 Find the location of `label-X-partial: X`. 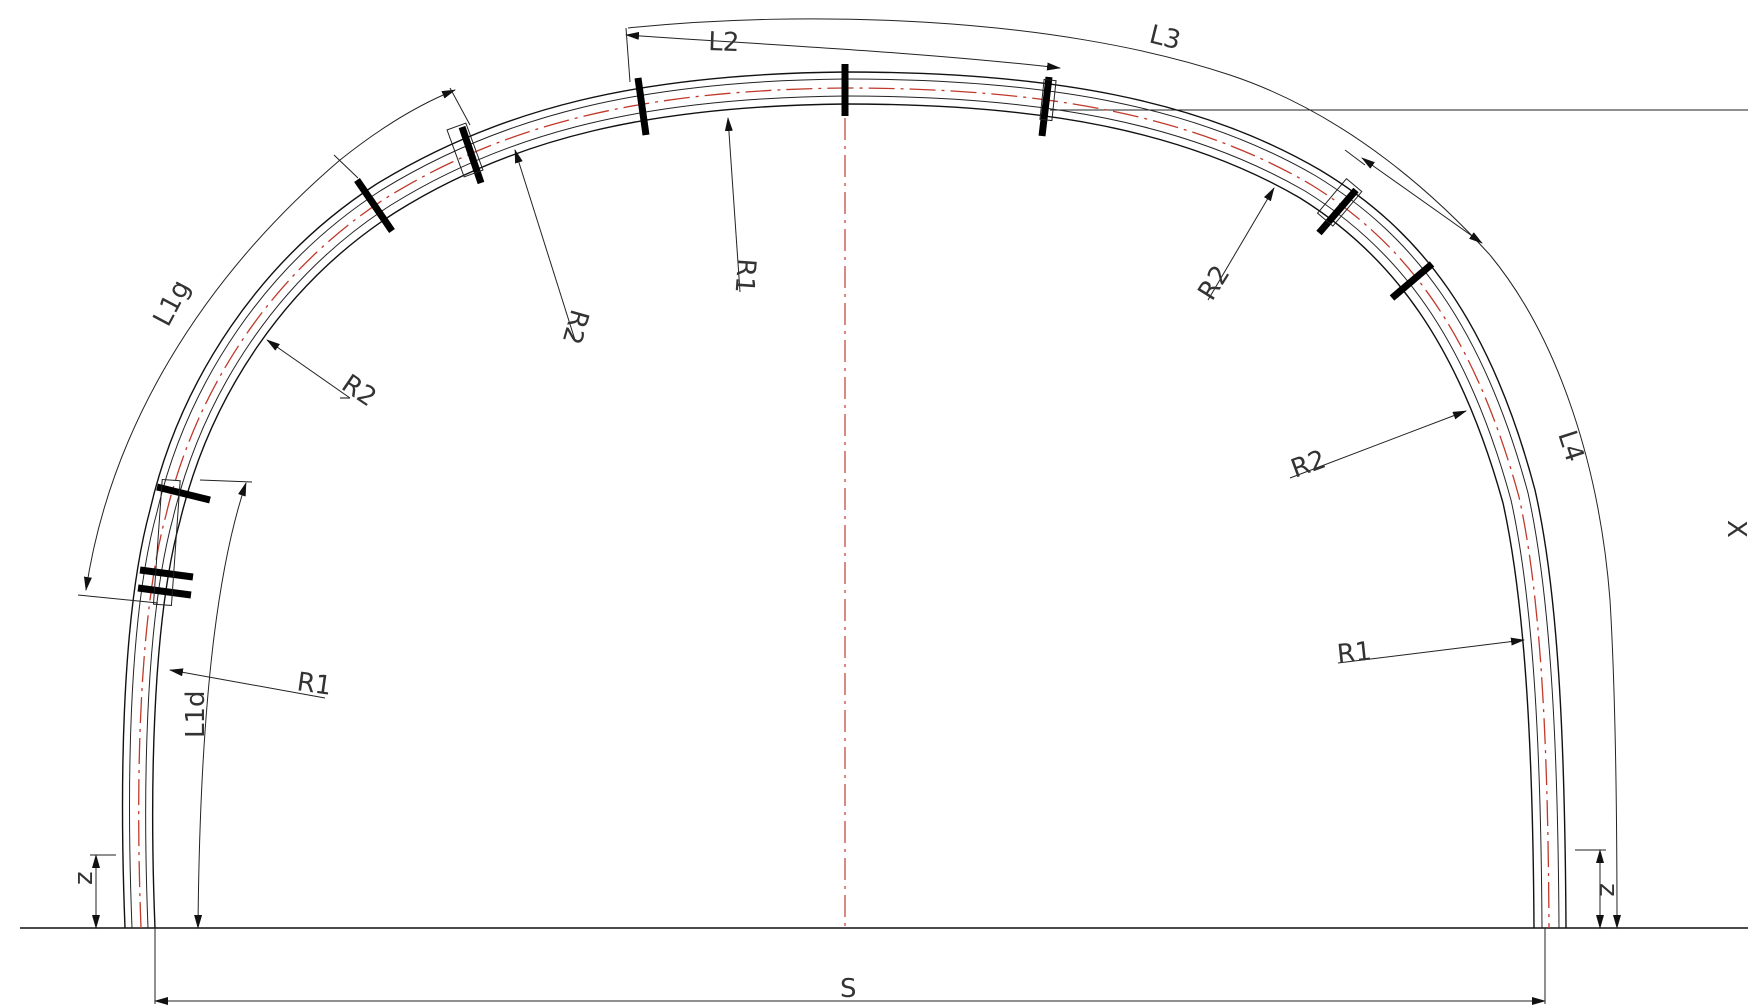

label-X-partial: X is located at coordinates (1734, 529).